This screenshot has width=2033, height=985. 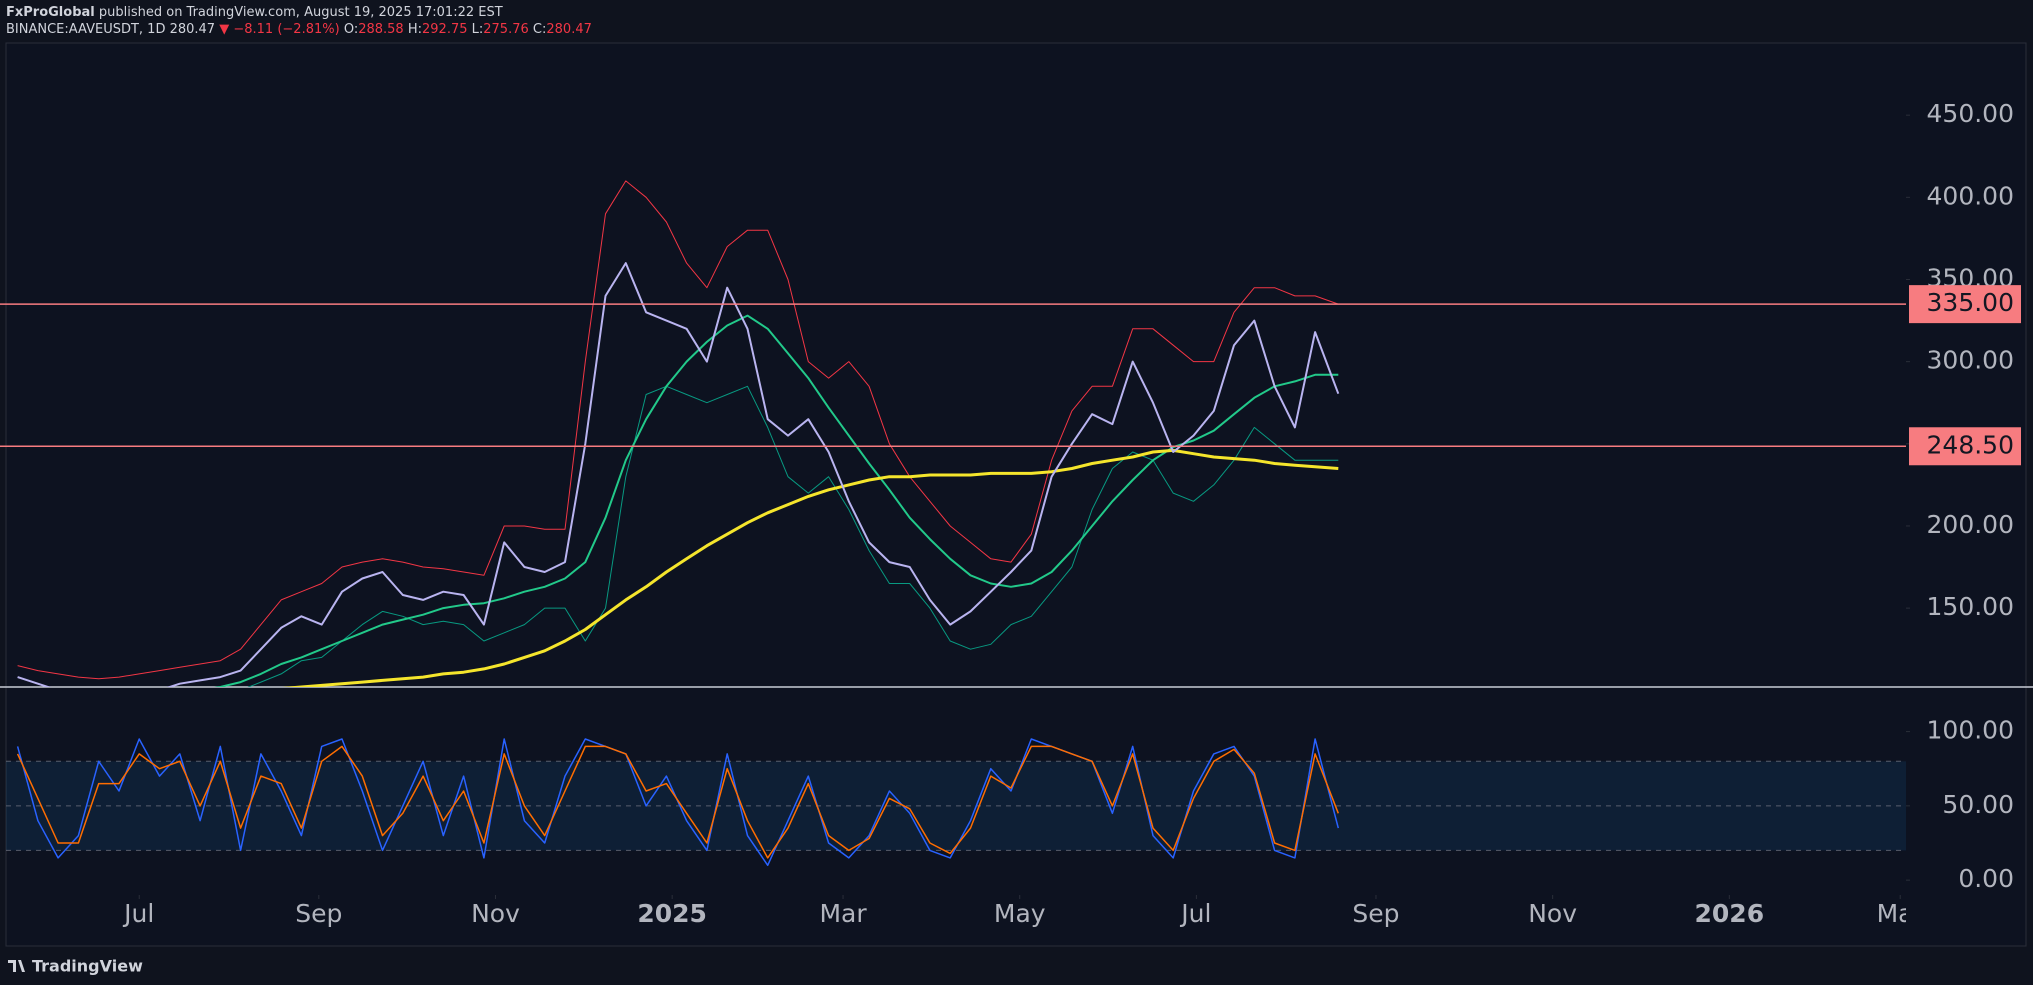 What do you see at coordinates (50, 12) in the screenshot?
I see `publisher: FxProGlobal` at bounding box center [50, 12].